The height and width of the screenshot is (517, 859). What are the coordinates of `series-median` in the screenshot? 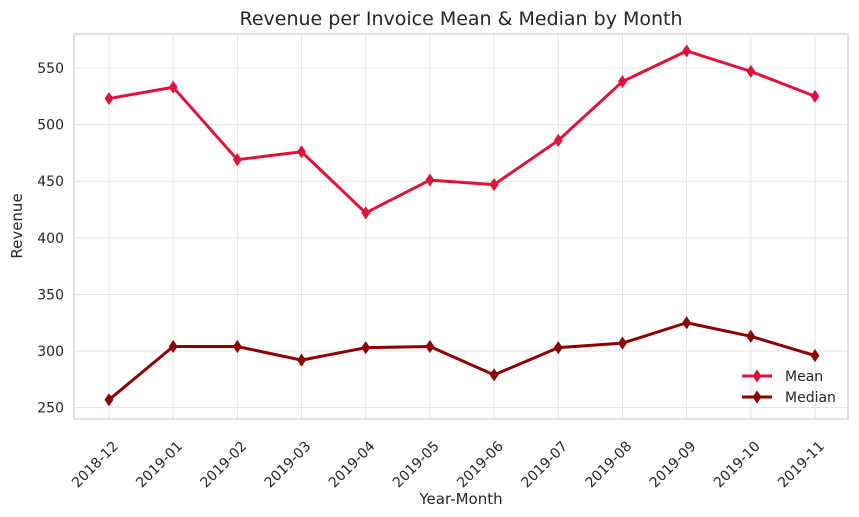 It's located at (462, 361).